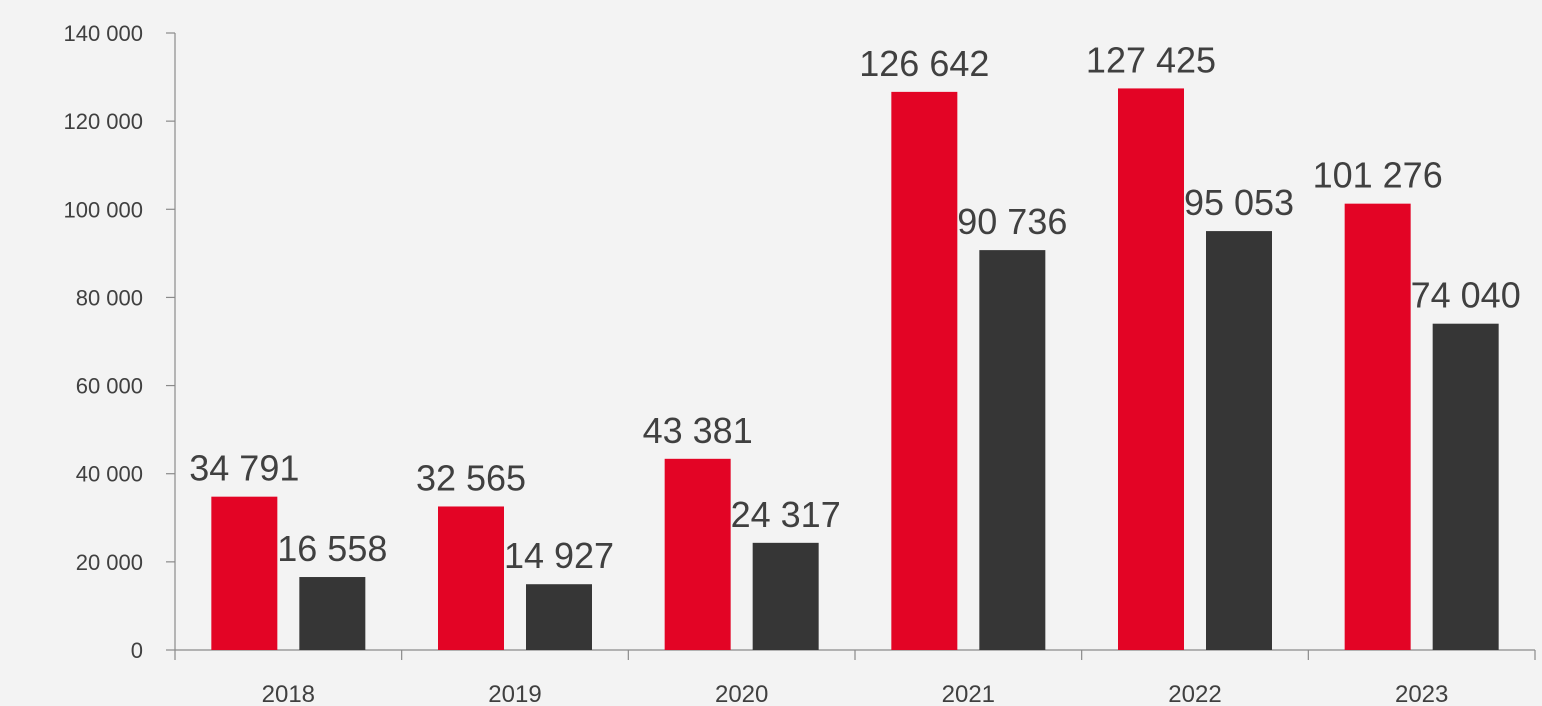  I want to click on x-category-label: 2021, so click(968, 693).